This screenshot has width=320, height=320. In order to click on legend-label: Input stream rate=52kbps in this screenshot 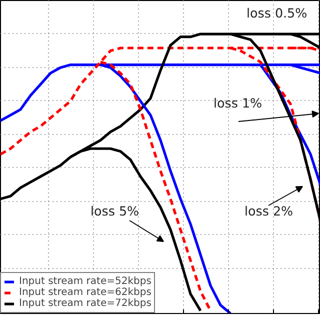, I will do `click(85, 281)`.